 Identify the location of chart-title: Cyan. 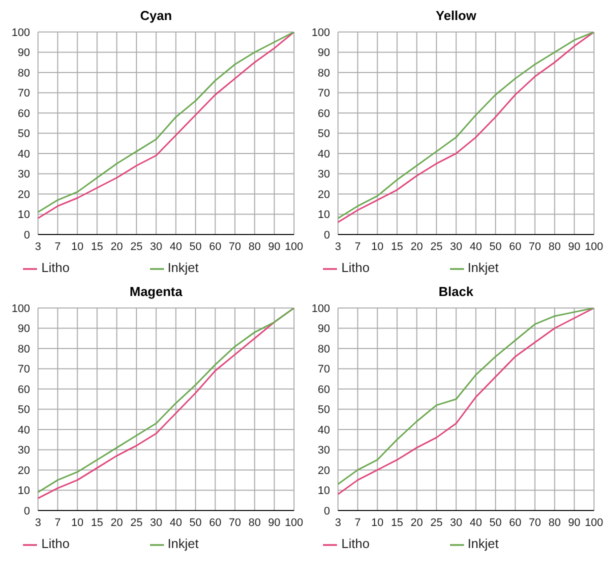
(156, 16).